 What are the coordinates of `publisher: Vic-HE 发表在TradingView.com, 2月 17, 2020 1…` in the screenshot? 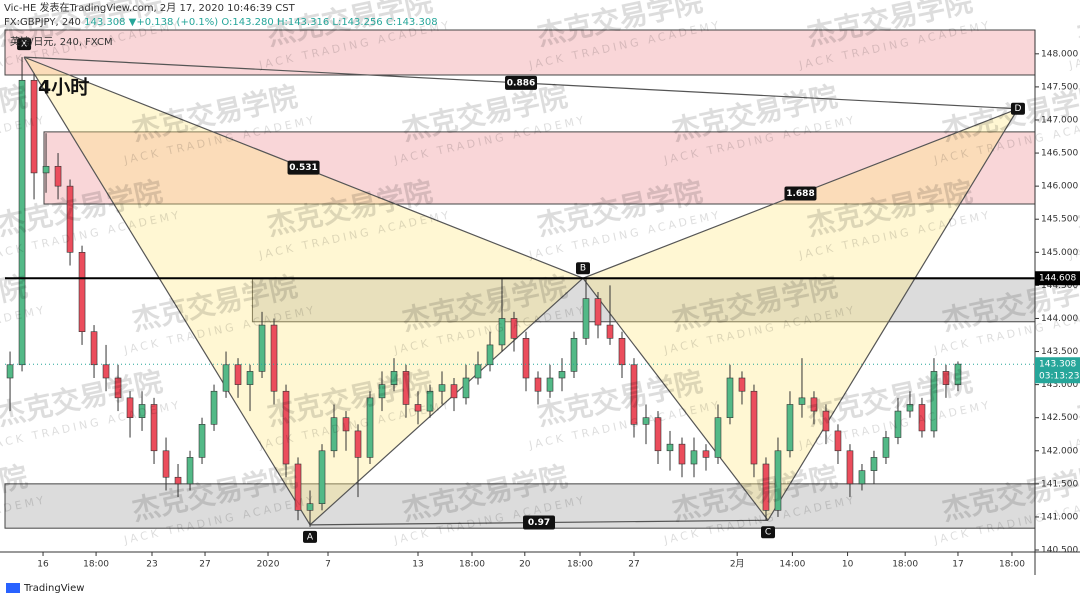 It's located at (150, 7).